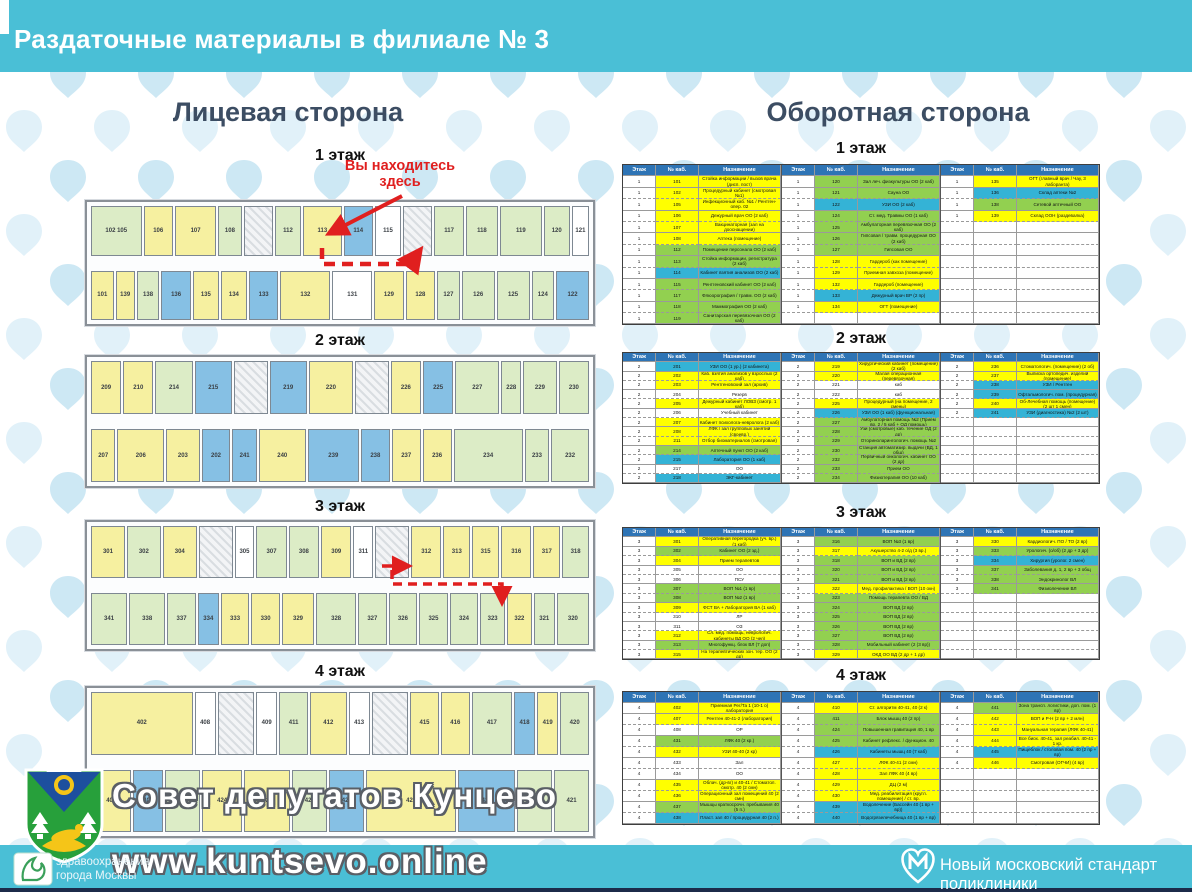 Image resolution: width=1192 pixels, height=892 pixels. I want to click on cell-room-number: 320, so click(836, 570).